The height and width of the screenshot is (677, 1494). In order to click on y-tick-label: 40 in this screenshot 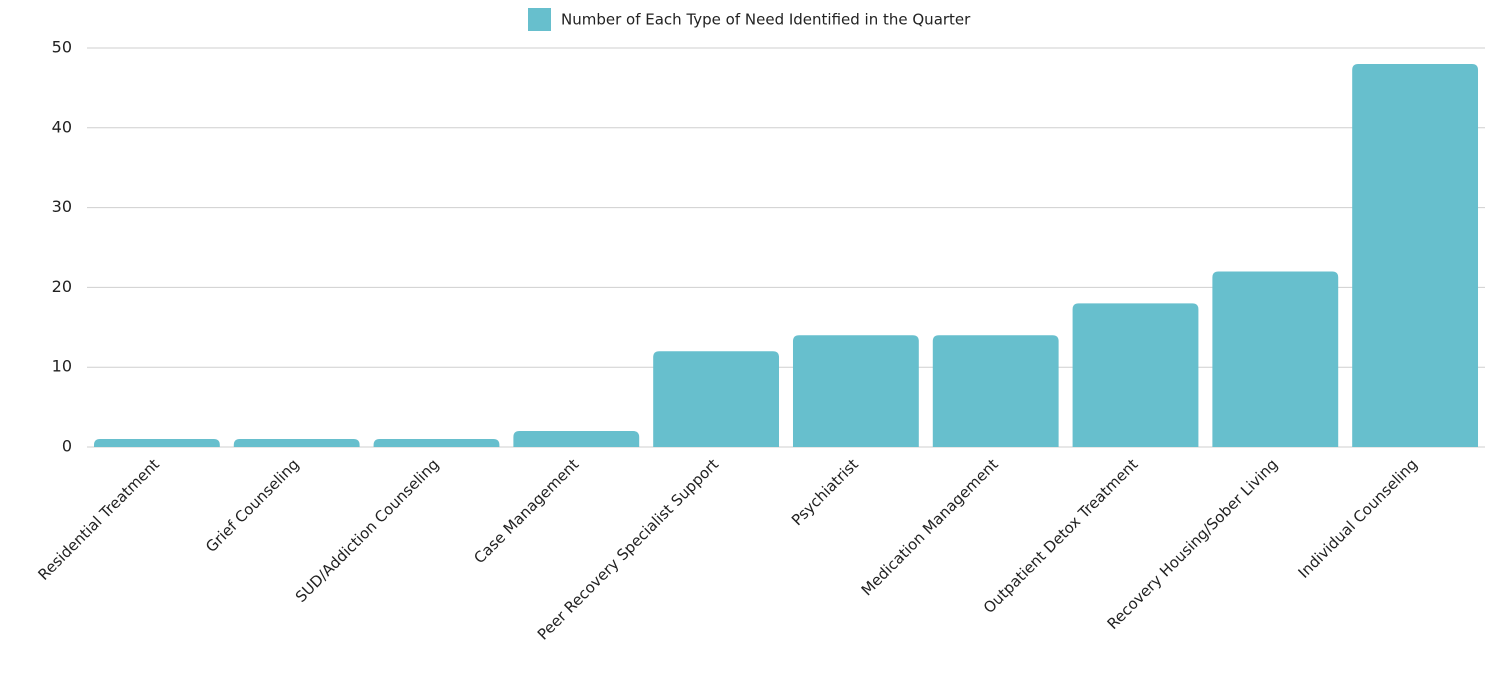, I will do `click(62, 126)`.